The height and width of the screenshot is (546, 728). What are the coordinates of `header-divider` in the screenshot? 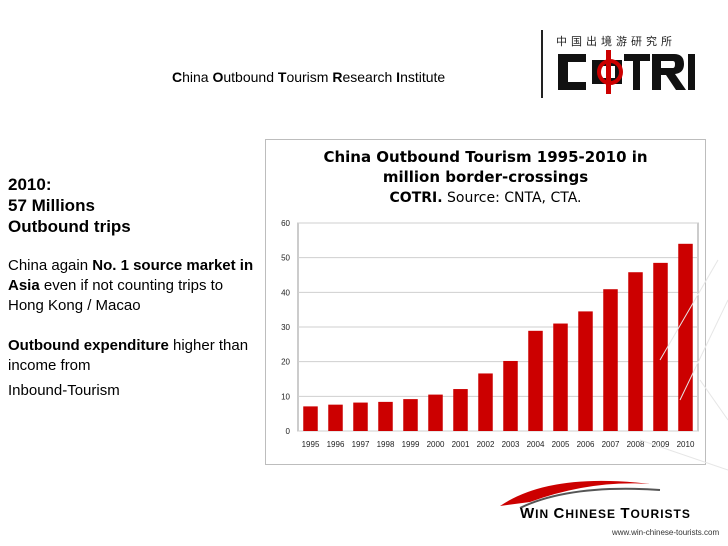 It's located at (542, 64).